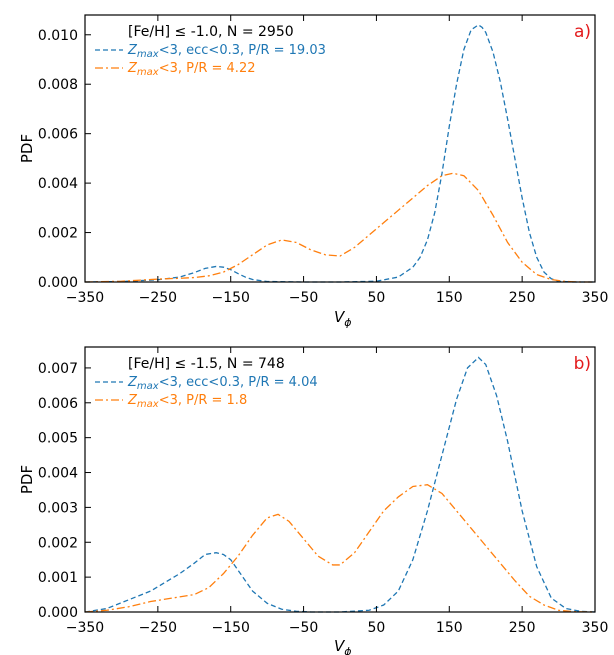 The height and width of the screenshot is (655, 614). I want to click on legend-entry: Zmax<3, ecc<0.3, P/R = 19.03, so click(226, 51).